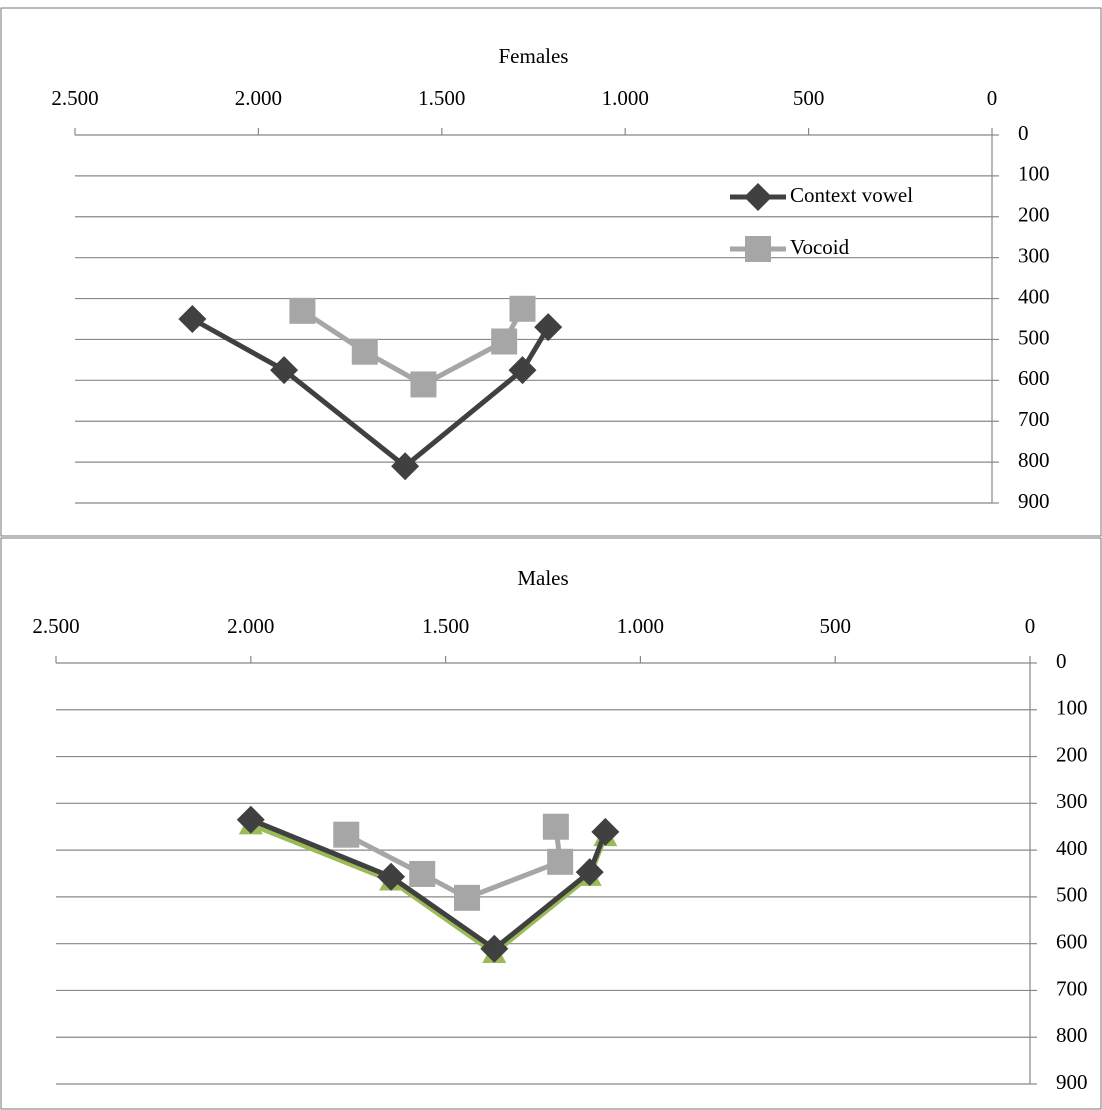 The width and height of the screenshot is (1102, 1110). Describe the element at coordinates (454, 863) in the screenshot. I see `series-line` at that location.